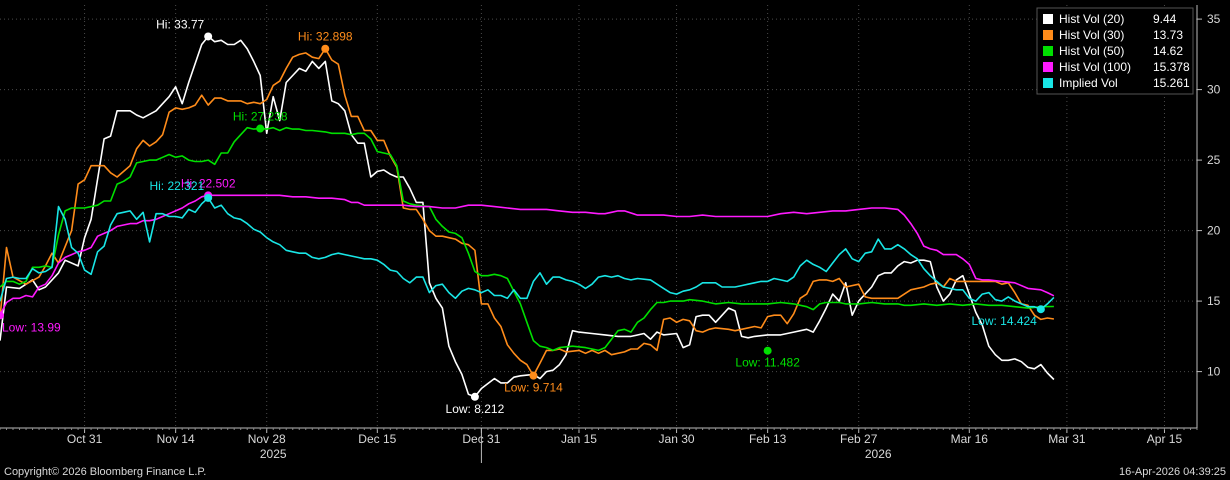  Describe the element at coordinates (1091, 19) in the screenshot. I see `legend-series-name: Hist Vol (20)` at that location.